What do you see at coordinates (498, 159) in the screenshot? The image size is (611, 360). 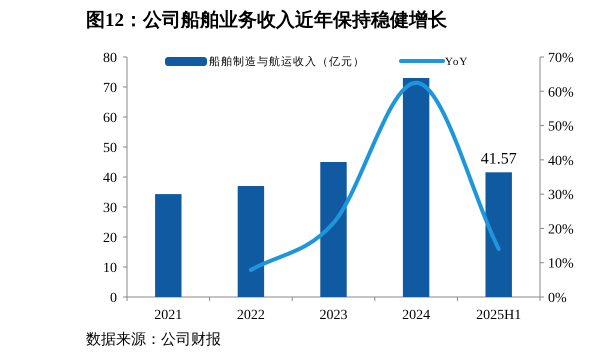 I see `data-label: 41.57` at bounding box center [498, 159].